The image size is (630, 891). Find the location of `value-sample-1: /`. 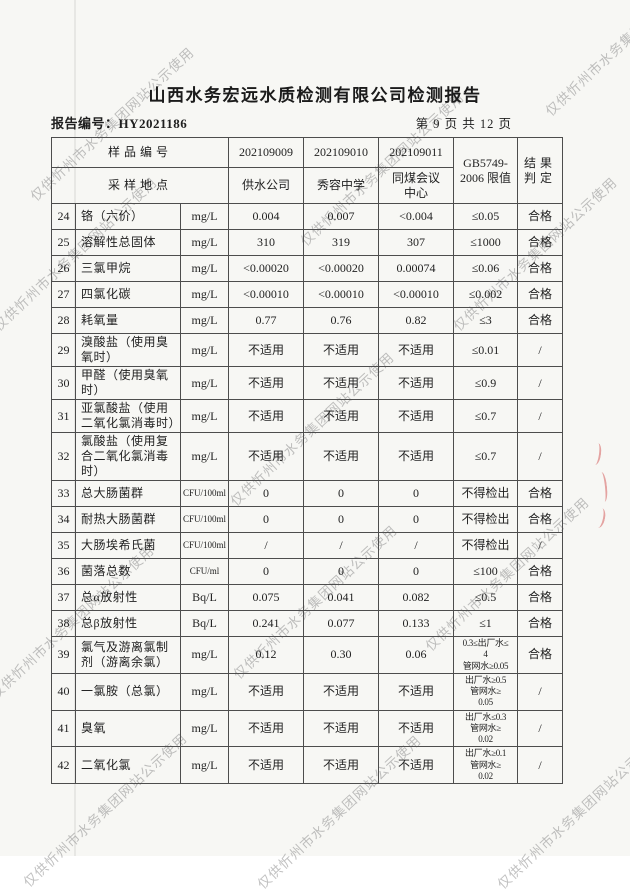

value-sample-1: / is located at coordinates (266, 545).